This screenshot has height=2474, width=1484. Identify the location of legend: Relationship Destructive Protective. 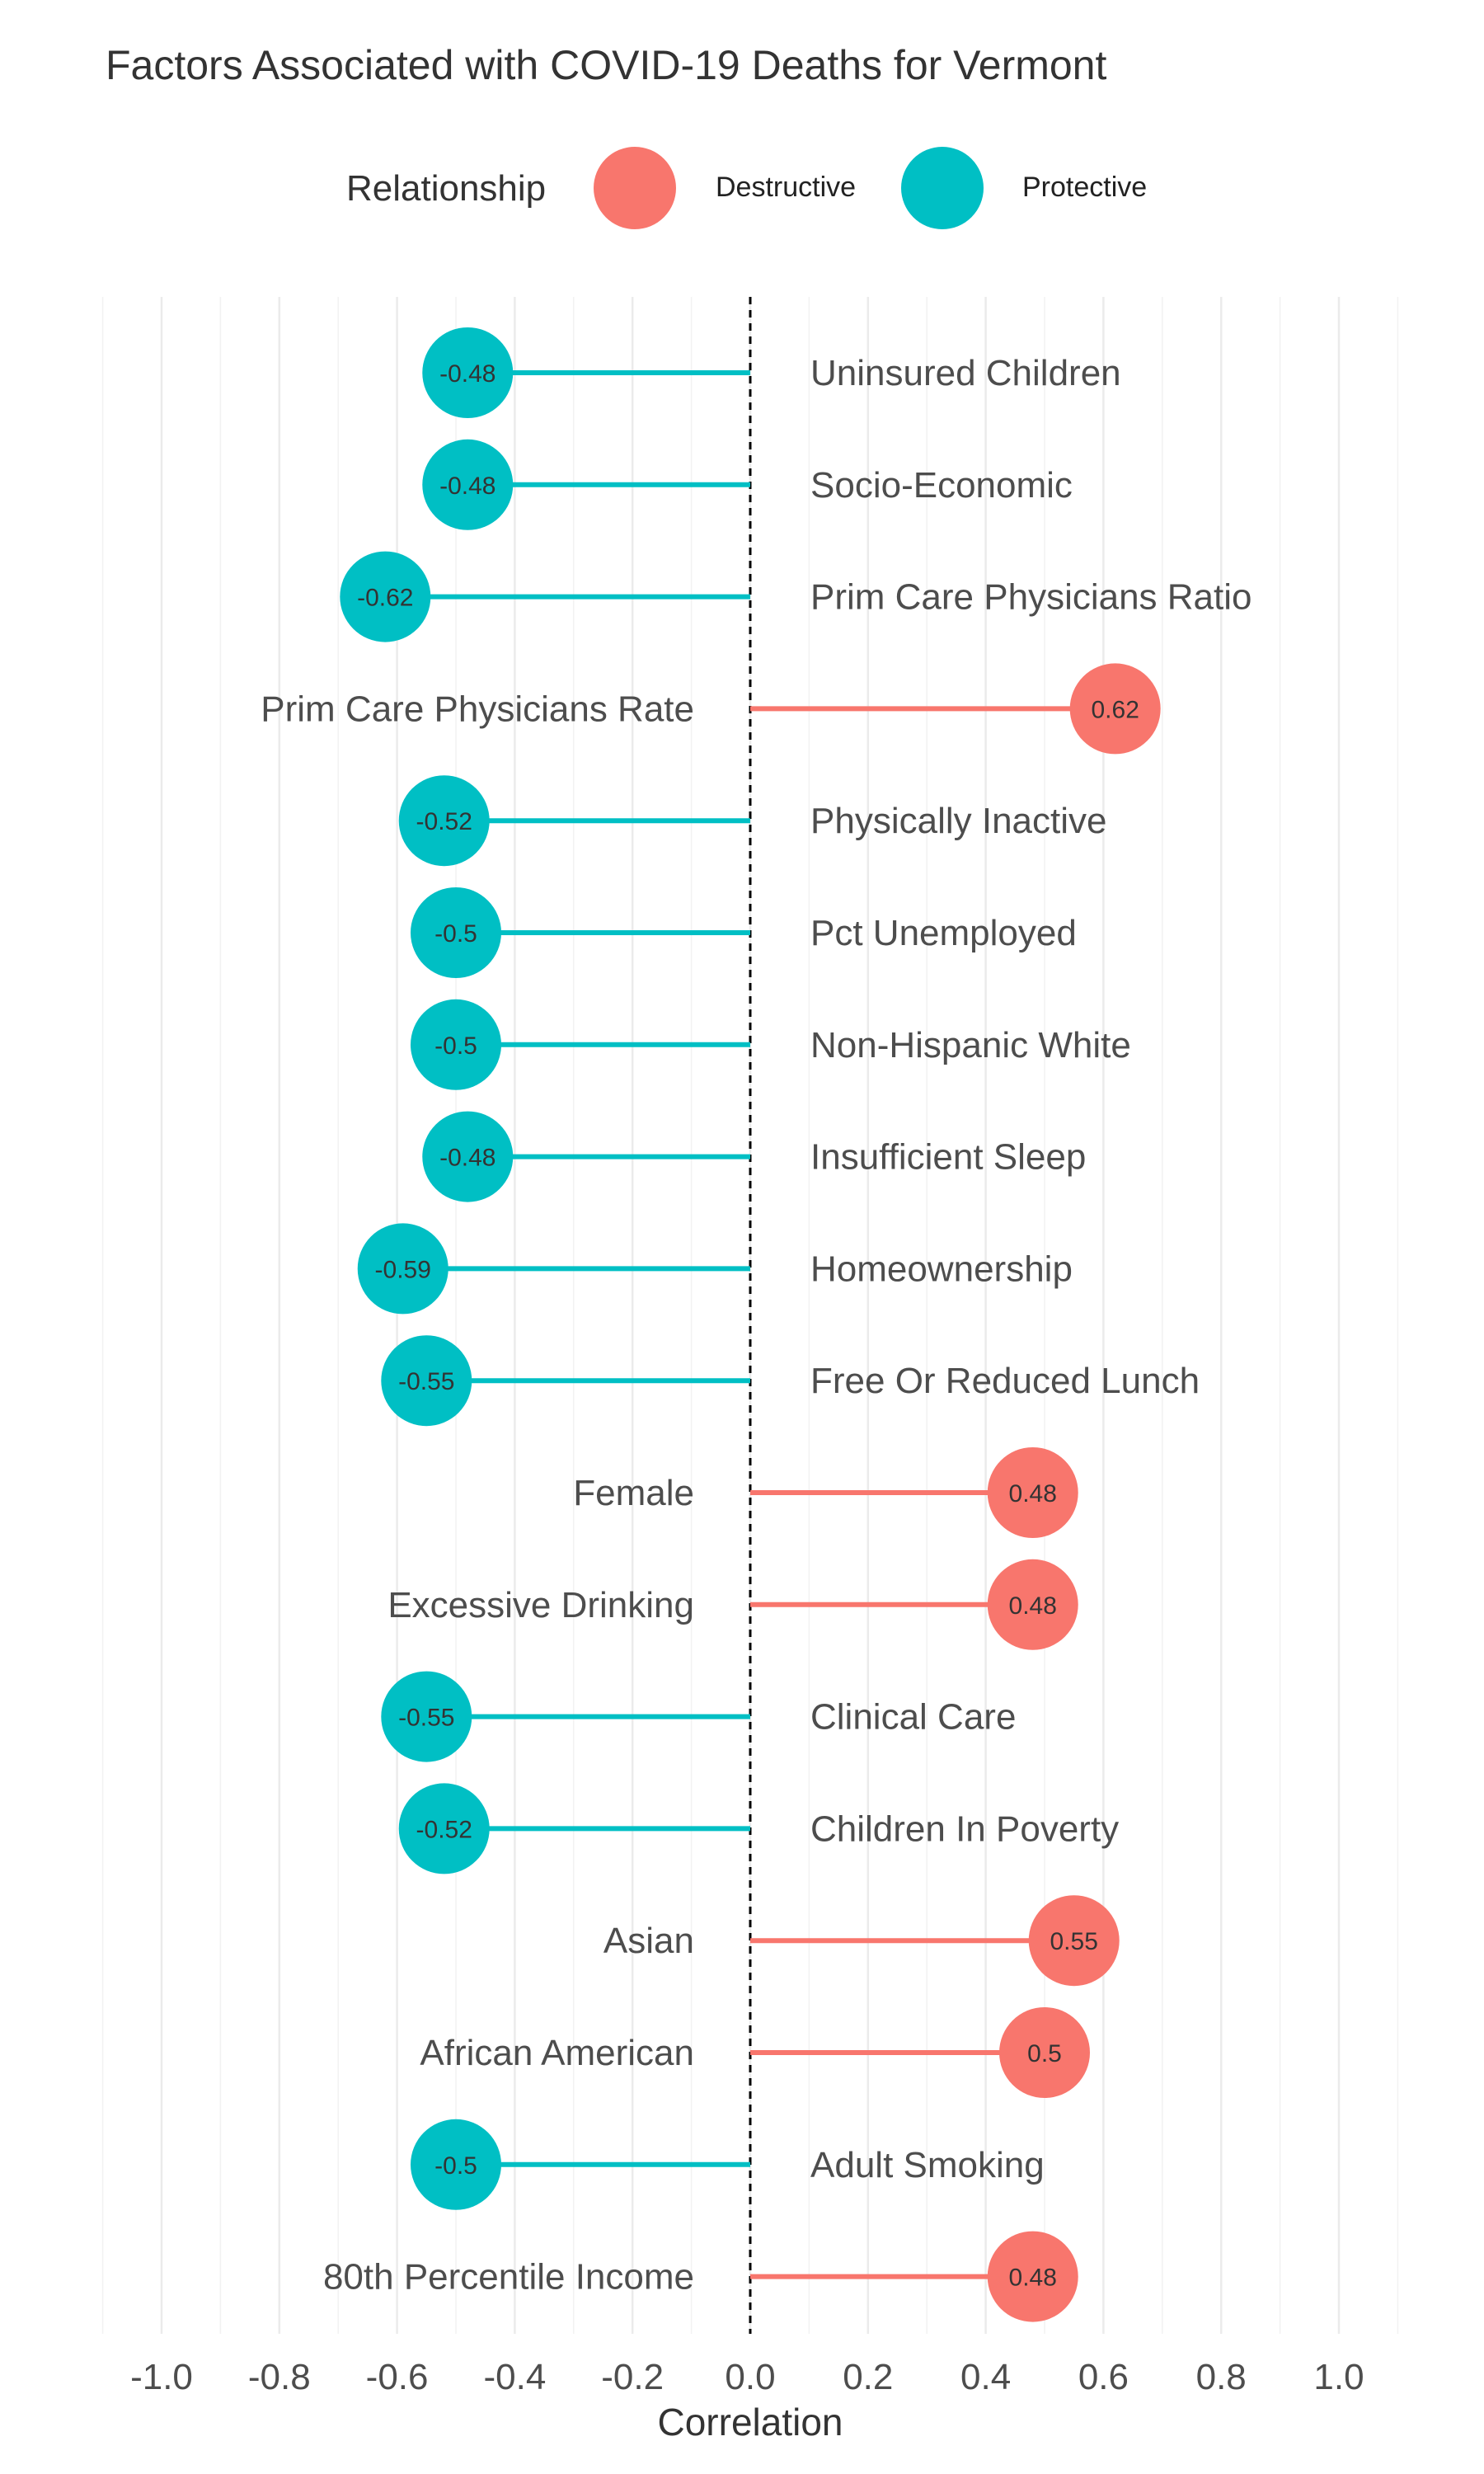
(742, 188).